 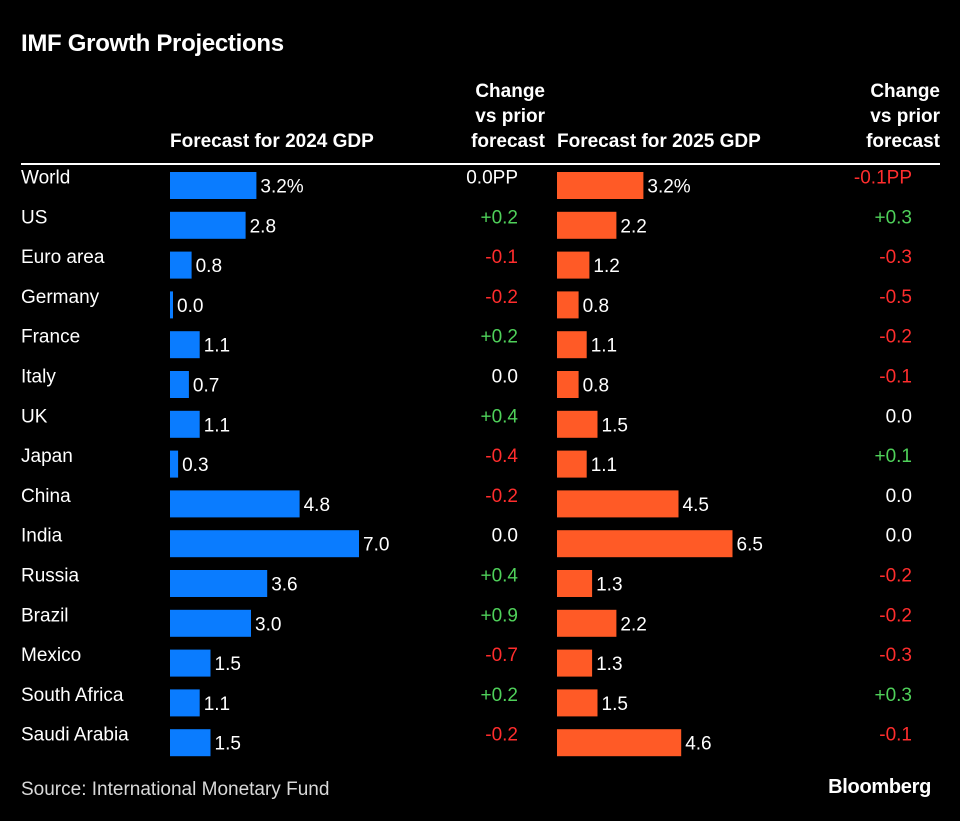 I want to click on value-label-2024-south-africa: 1.1, so click(x=217, y=704).